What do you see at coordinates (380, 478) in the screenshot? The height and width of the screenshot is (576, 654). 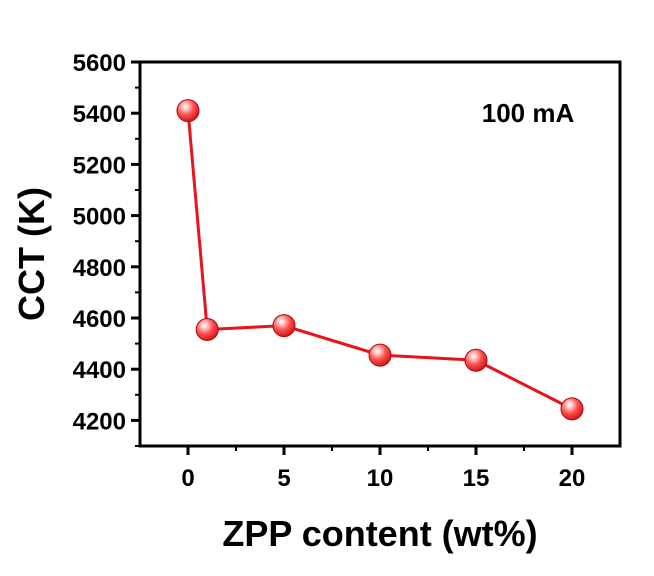 I see `x-tick-label: 10` at bounding box center [380, 478].